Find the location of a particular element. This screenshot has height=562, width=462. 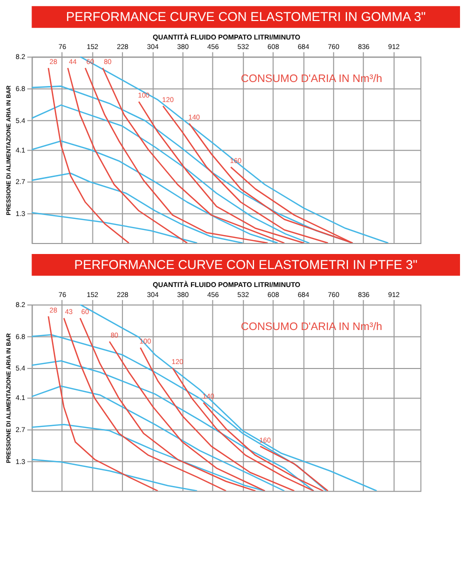

chart-title: PERFORMANCE CURVE CON ELASTOMETRI IN PTFE 3" is located at coordinates (246, 264).